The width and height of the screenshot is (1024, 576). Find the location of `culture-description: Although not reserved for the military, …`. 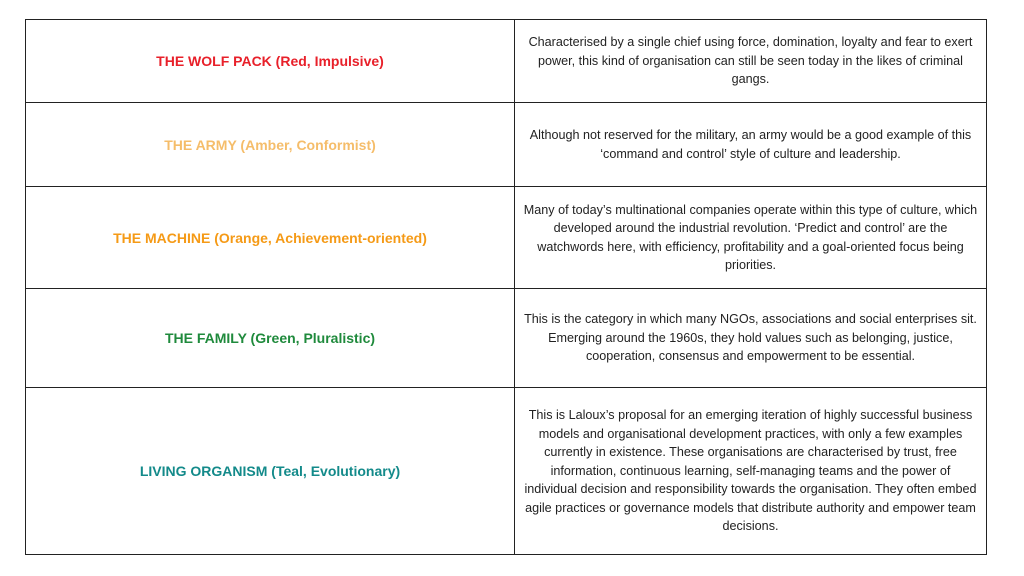

culture-description: Although not reserved for the military, … is located at coordinates (750, 144).